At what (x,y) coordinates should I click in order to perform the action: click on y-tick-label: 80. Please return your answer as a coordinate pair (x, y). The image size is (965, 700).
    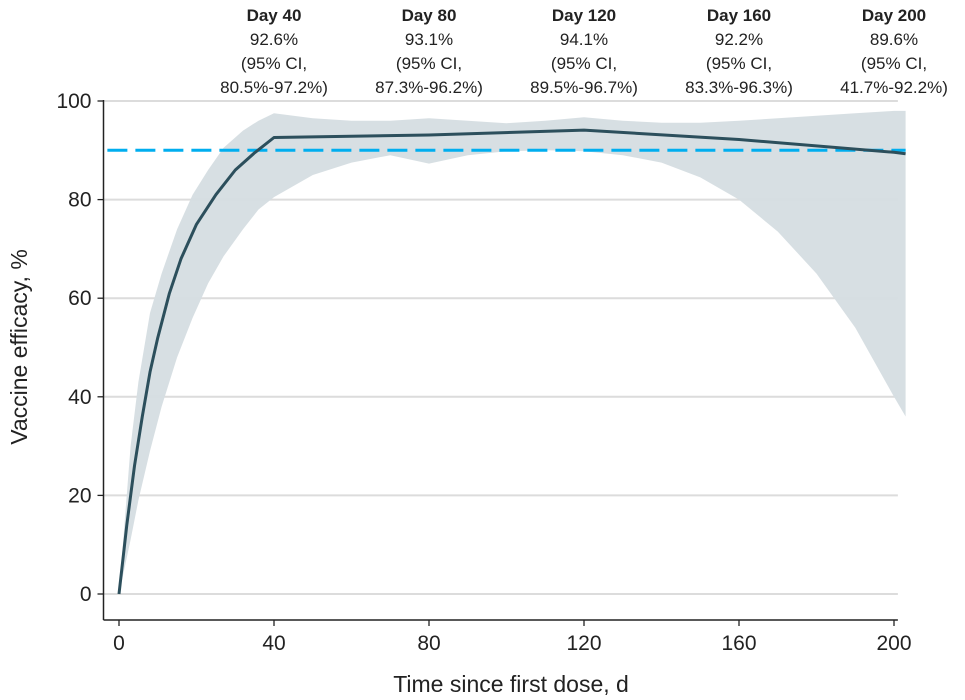
    Looking at the image, I should click on (79, 200).